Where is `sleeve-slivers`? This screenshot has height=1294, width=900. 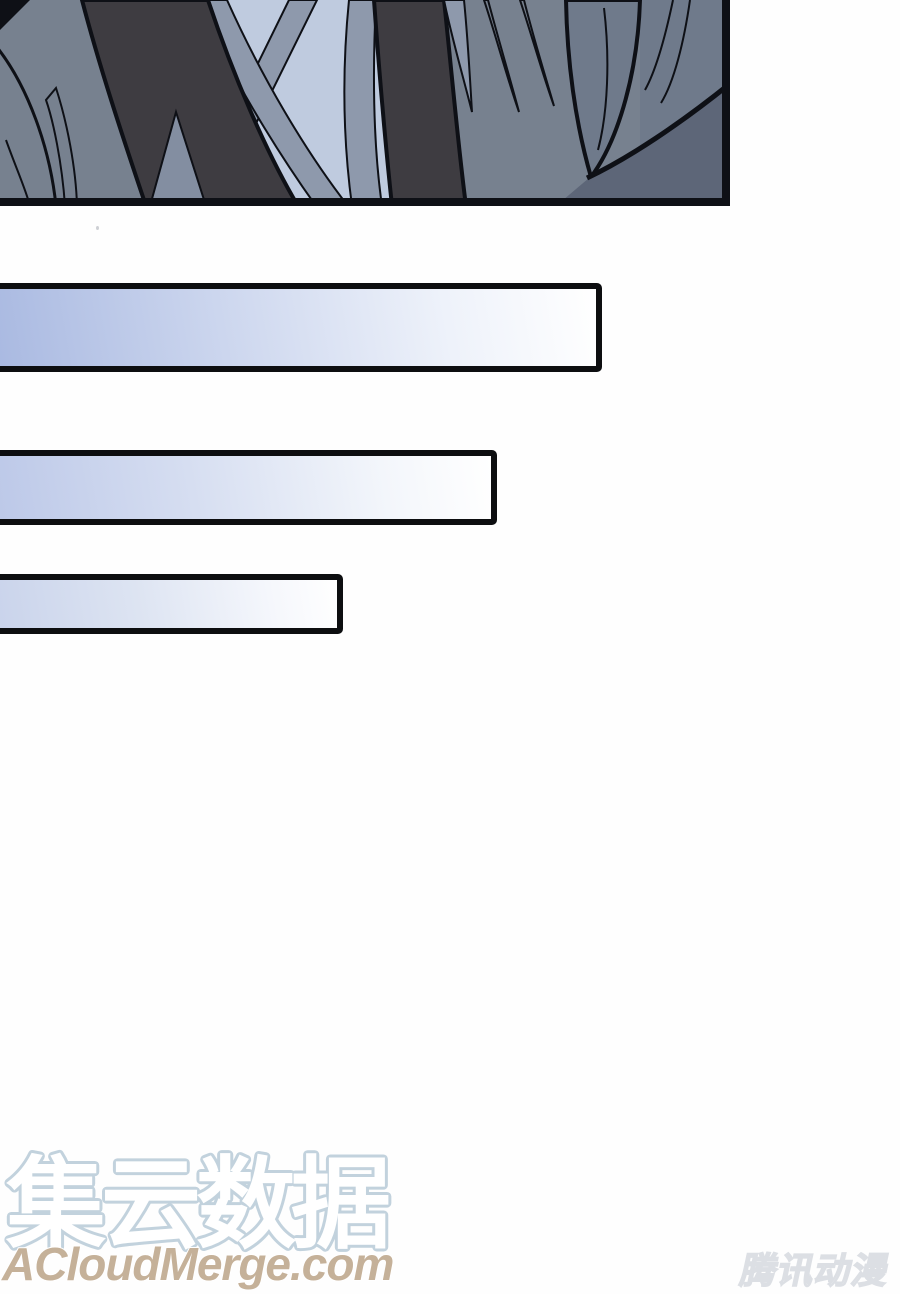
sleeve-slivers is located at coordinates (518, 56).